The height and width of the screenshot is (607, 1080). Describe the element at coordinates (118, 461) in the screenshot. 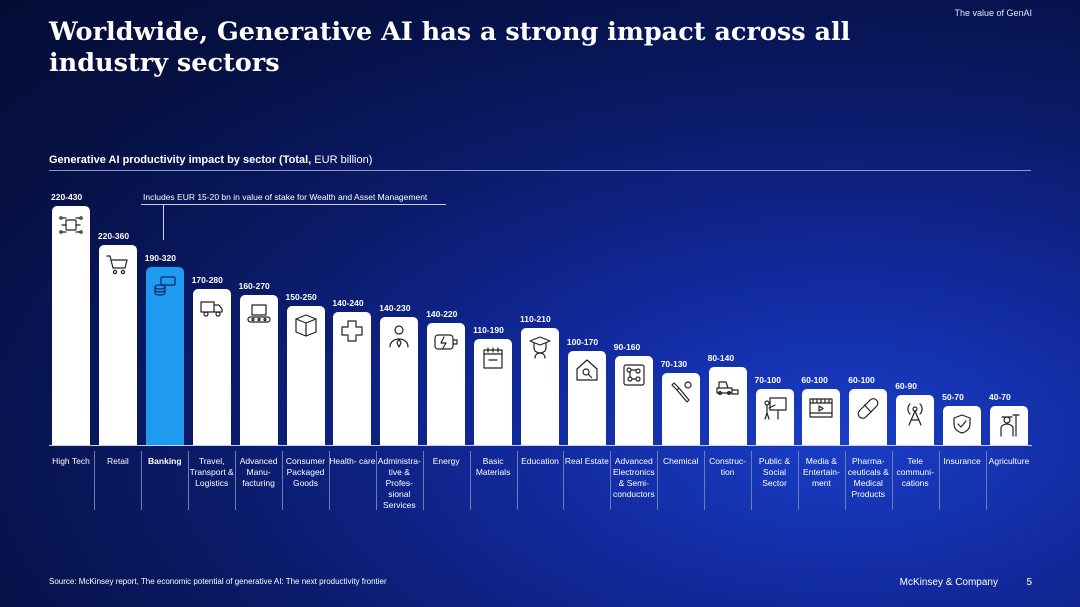

I see `category-label-retail: Retail` at that location.